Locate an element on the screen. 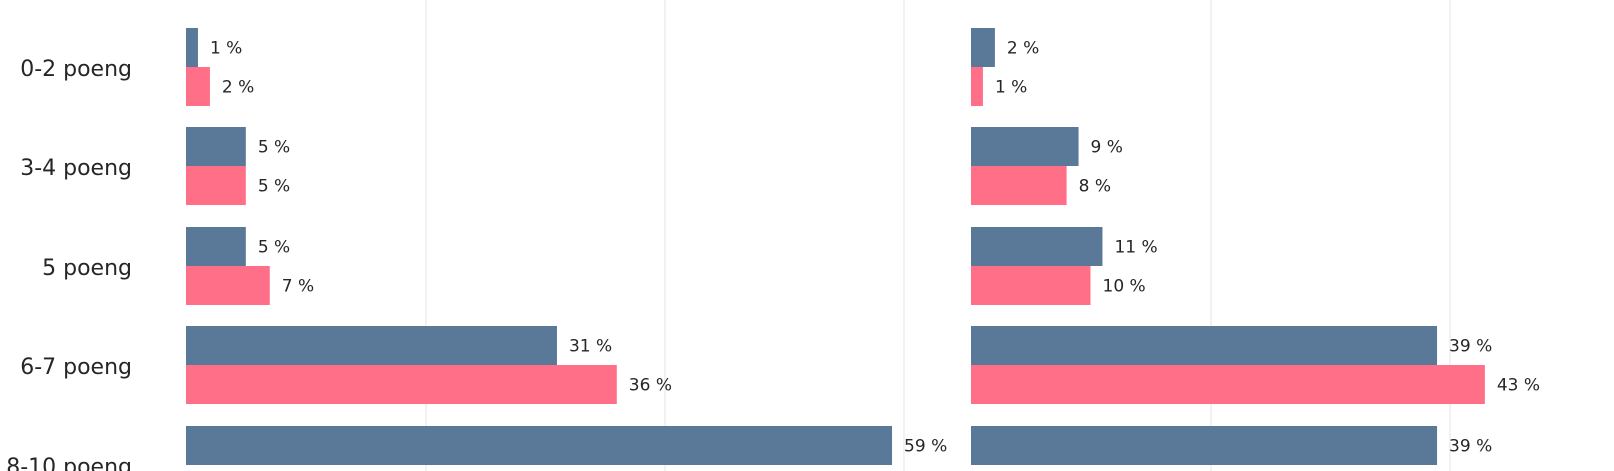  value-label: 11 % is located at coordinates (1135, 248).